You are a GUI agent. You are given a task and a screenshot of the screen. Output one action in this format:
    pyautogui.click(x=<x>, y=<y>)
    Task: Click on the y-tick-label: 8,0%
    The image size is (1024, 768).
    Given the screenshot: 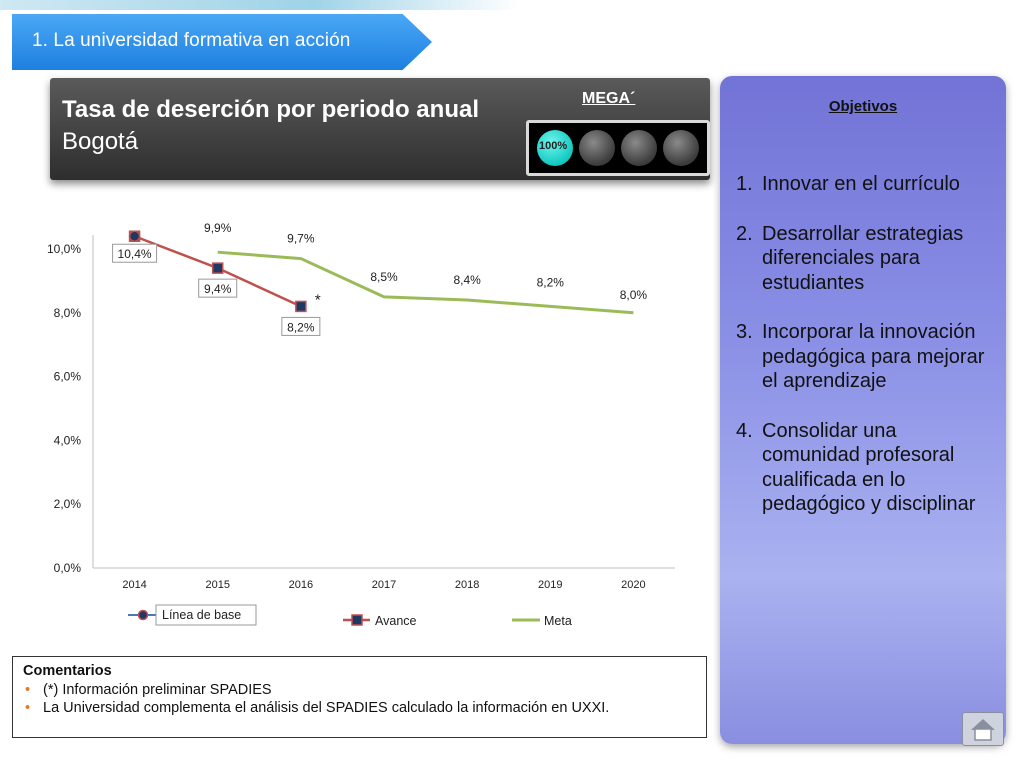 What is the action you would take?
    pyautogui.click(x=68, y=313)
    